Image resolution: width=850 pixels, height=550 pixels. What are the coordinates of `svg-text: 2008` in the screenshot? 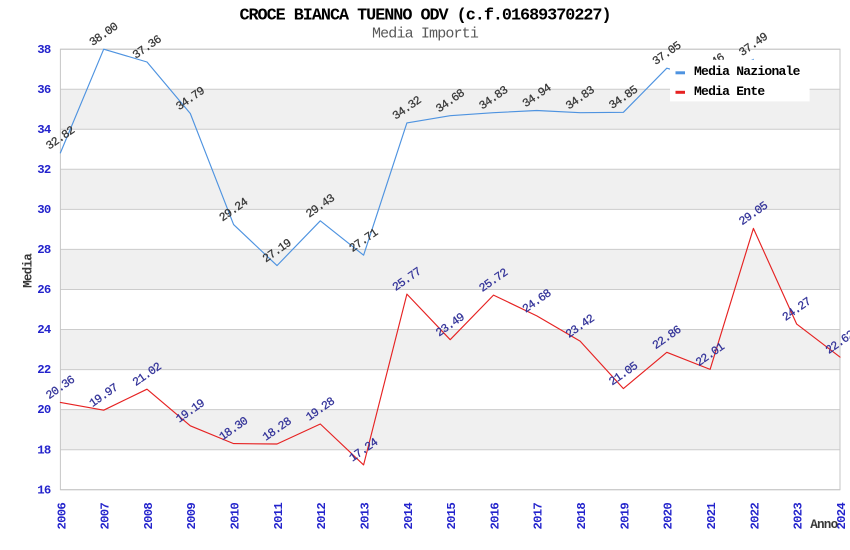 It's located at (149, 516).